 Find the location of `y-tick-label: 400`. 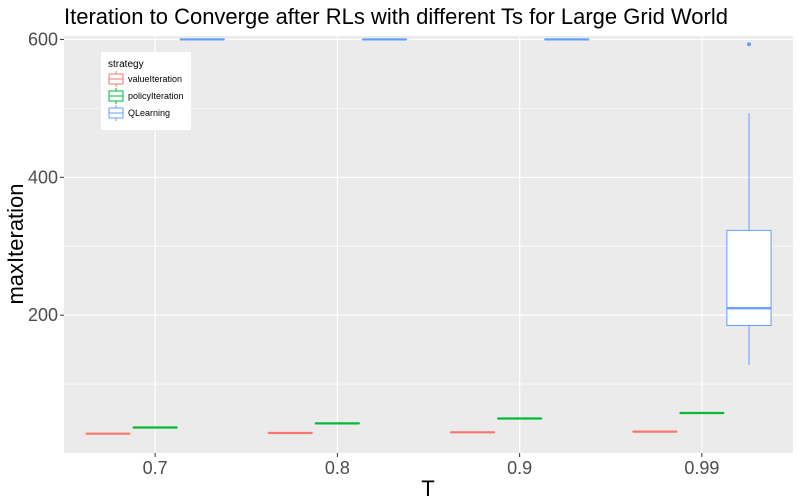

y-tick-label: 400 is located at coordinates (43, 177).